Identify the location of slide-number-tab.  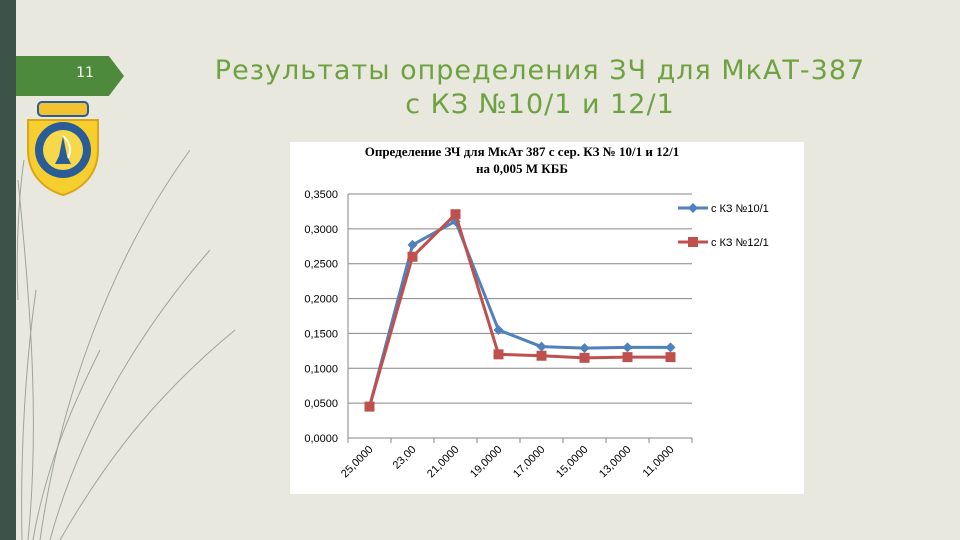
(70, 76).